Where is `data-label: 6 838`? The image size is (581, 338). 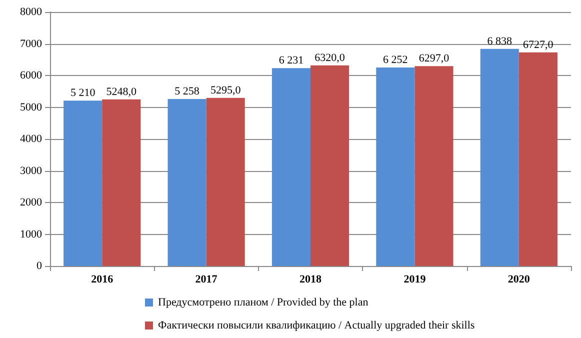
data-label: 6 838 is located at coordinates (499, 41).